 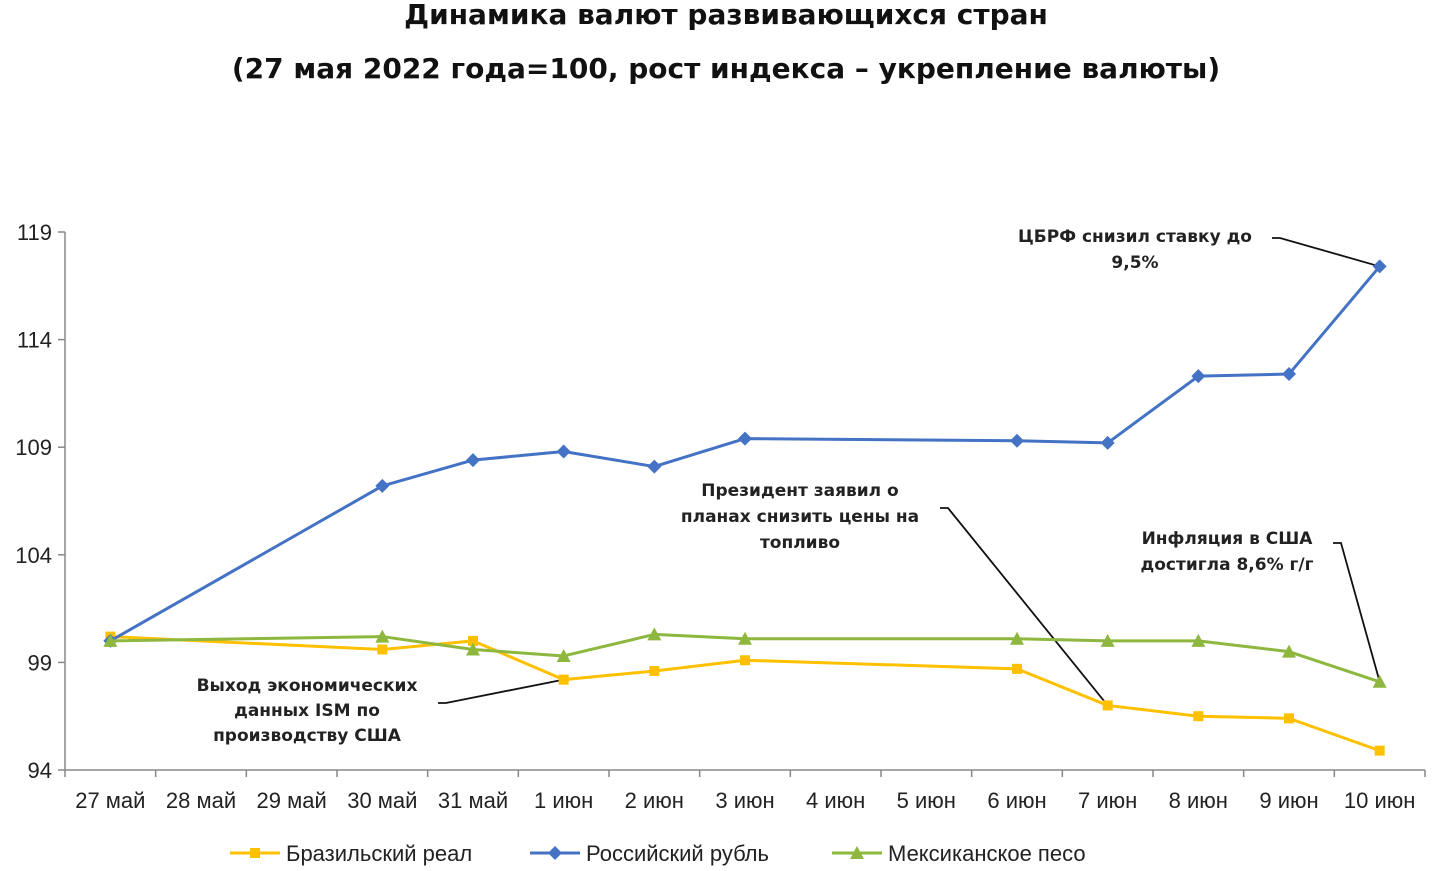 What do you see at coordinates (926, 800) in the screenshot?
I see `x-tick-label: 5 июн` at bounding box center [926, 800].